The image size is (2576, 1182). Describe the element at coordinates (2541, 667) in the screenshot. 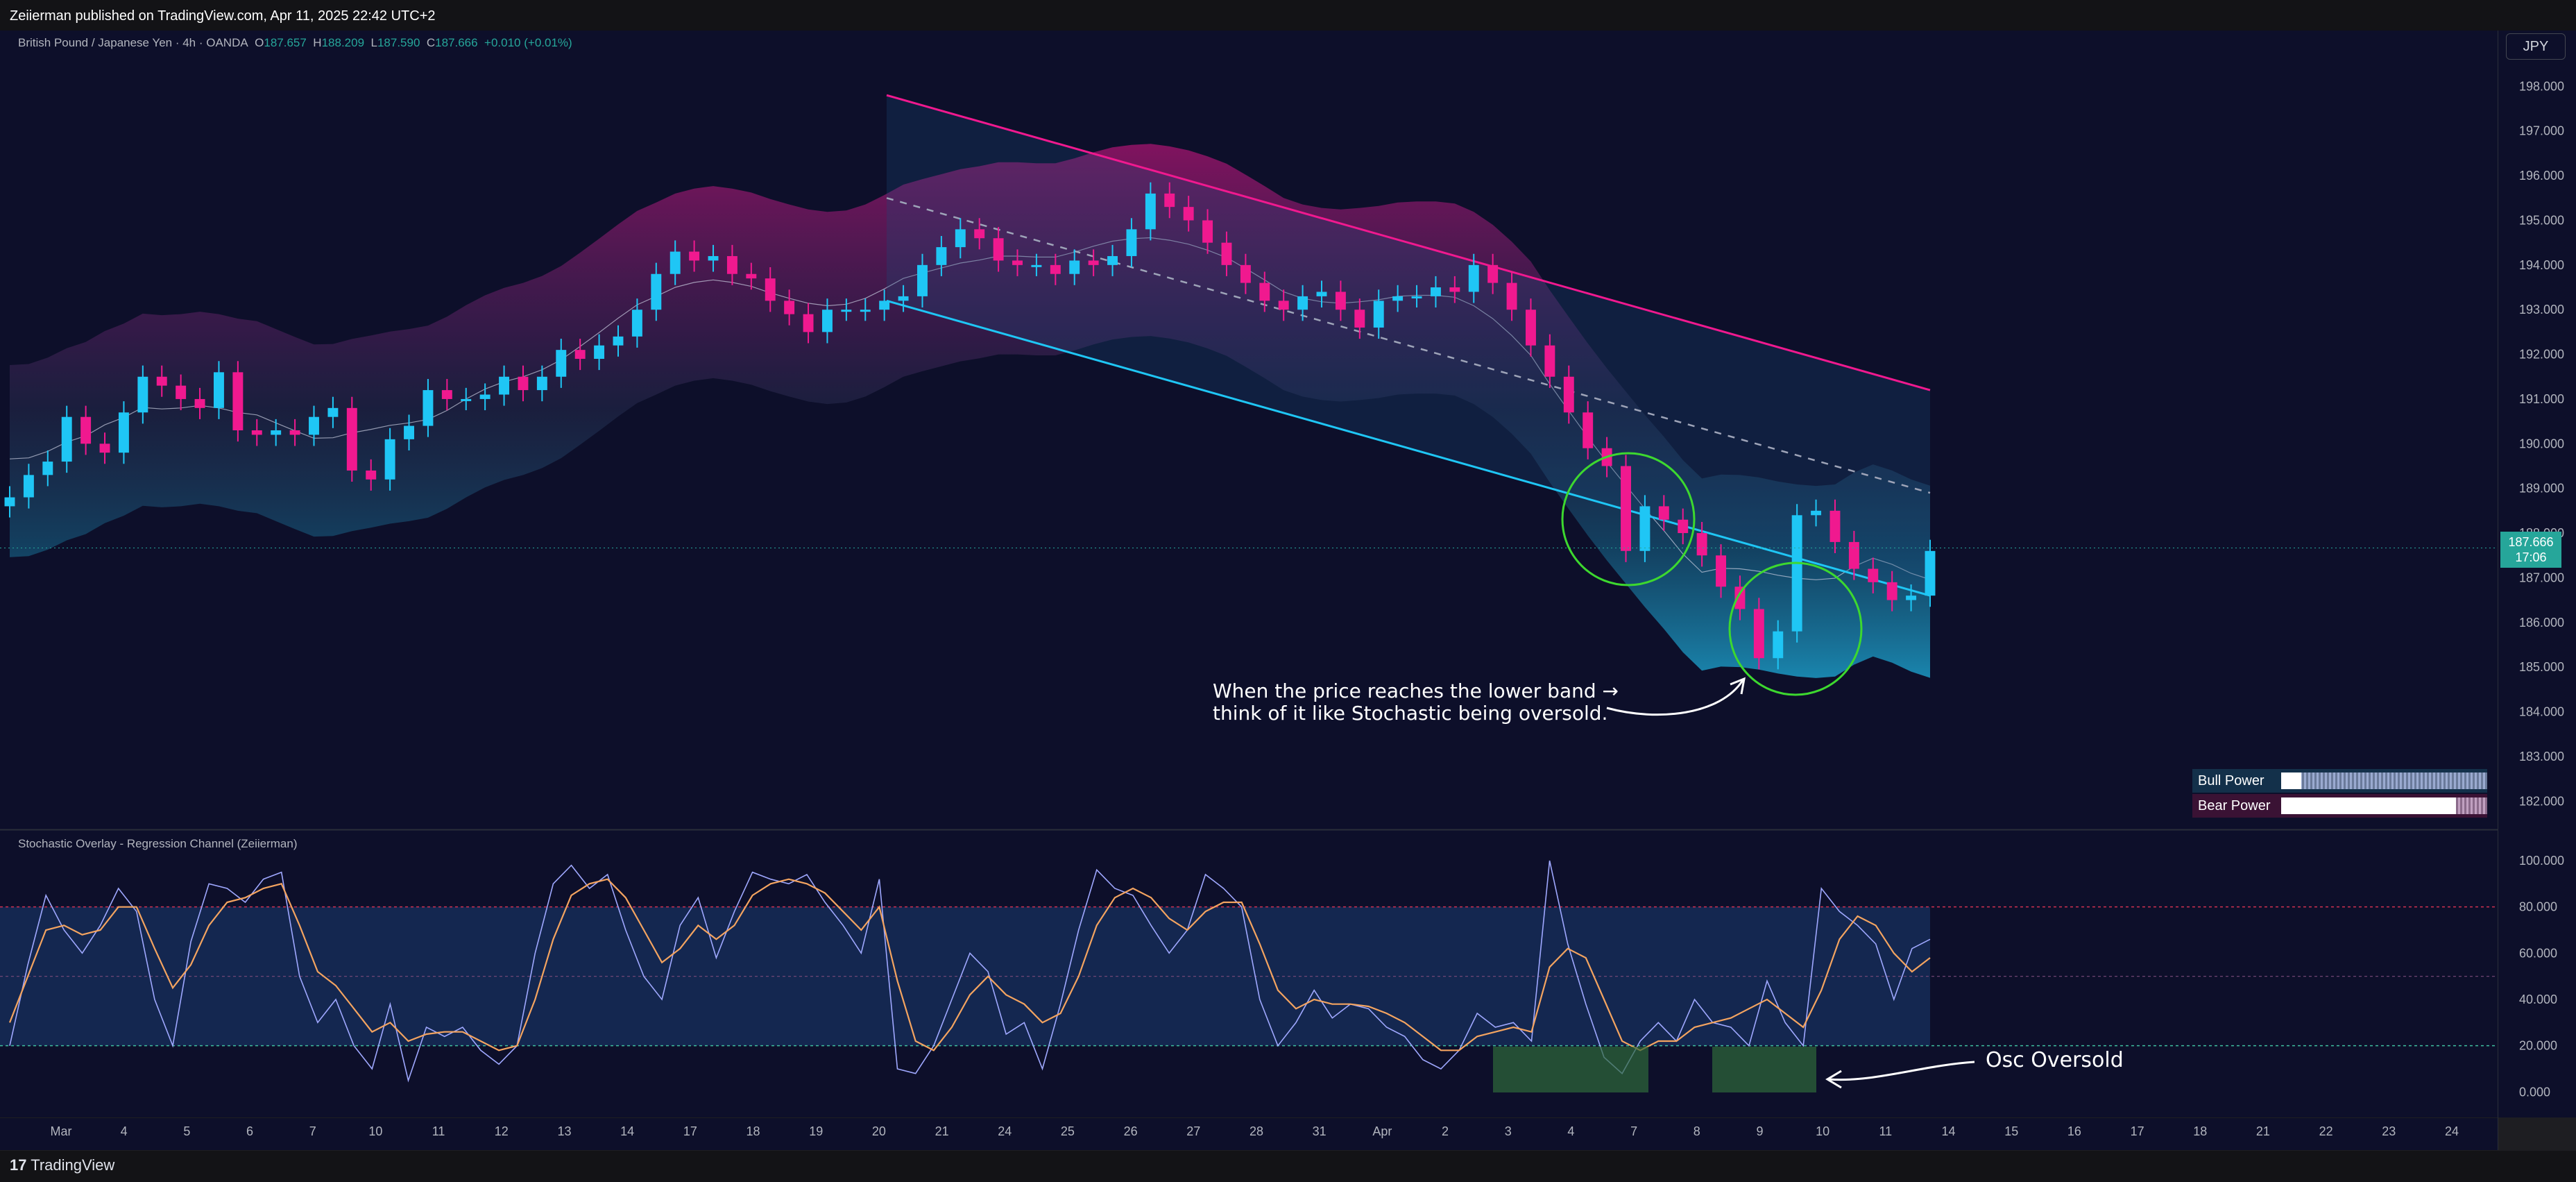

I see `price-tick: 185.000` at that location.